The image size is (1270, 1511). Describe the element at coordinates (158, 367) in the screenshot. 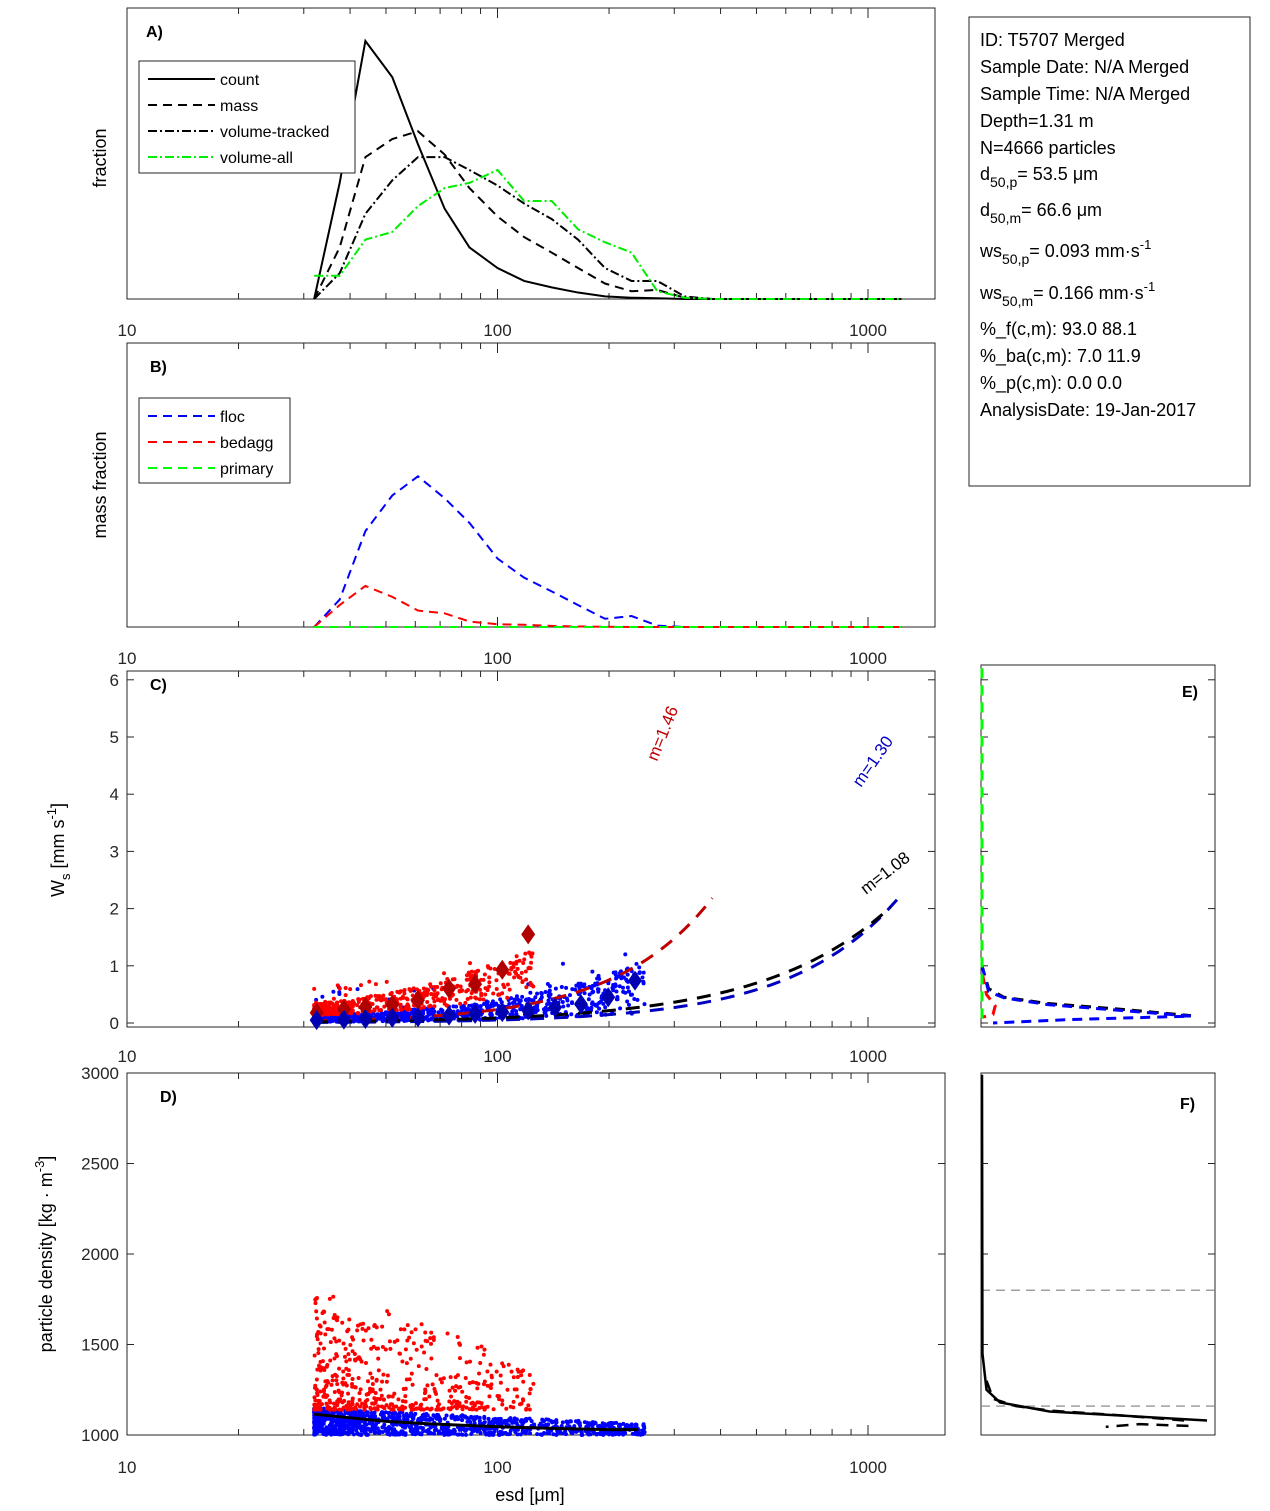

I see `panel-b-label: B)` at that location.